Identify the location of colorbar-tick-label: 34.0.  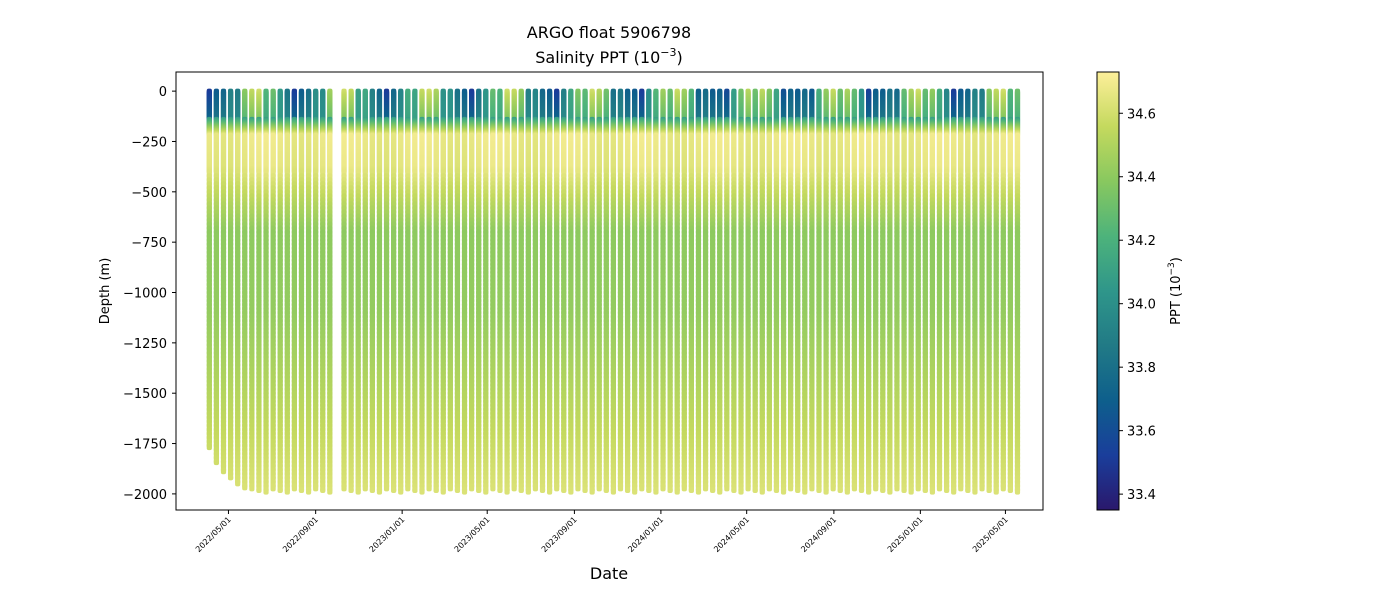
(1141, 305).